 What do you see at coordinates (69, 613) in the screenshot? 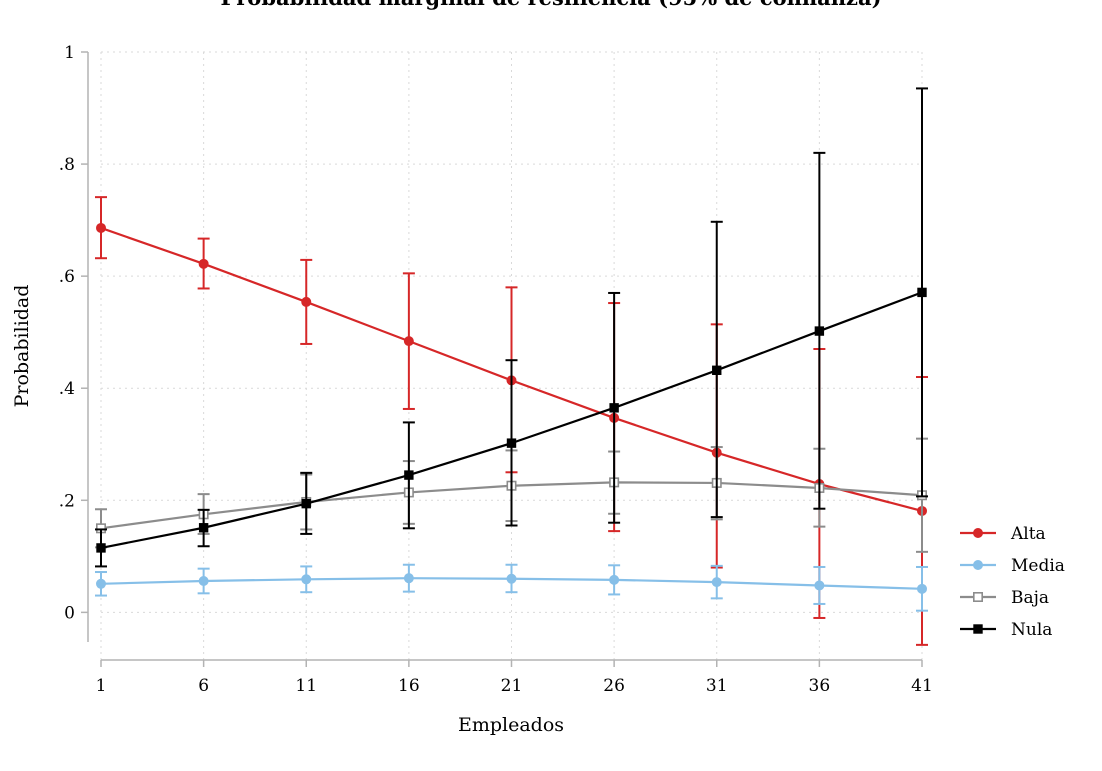
I see `y-tick-label: 0` at bounding box center [69, 613].